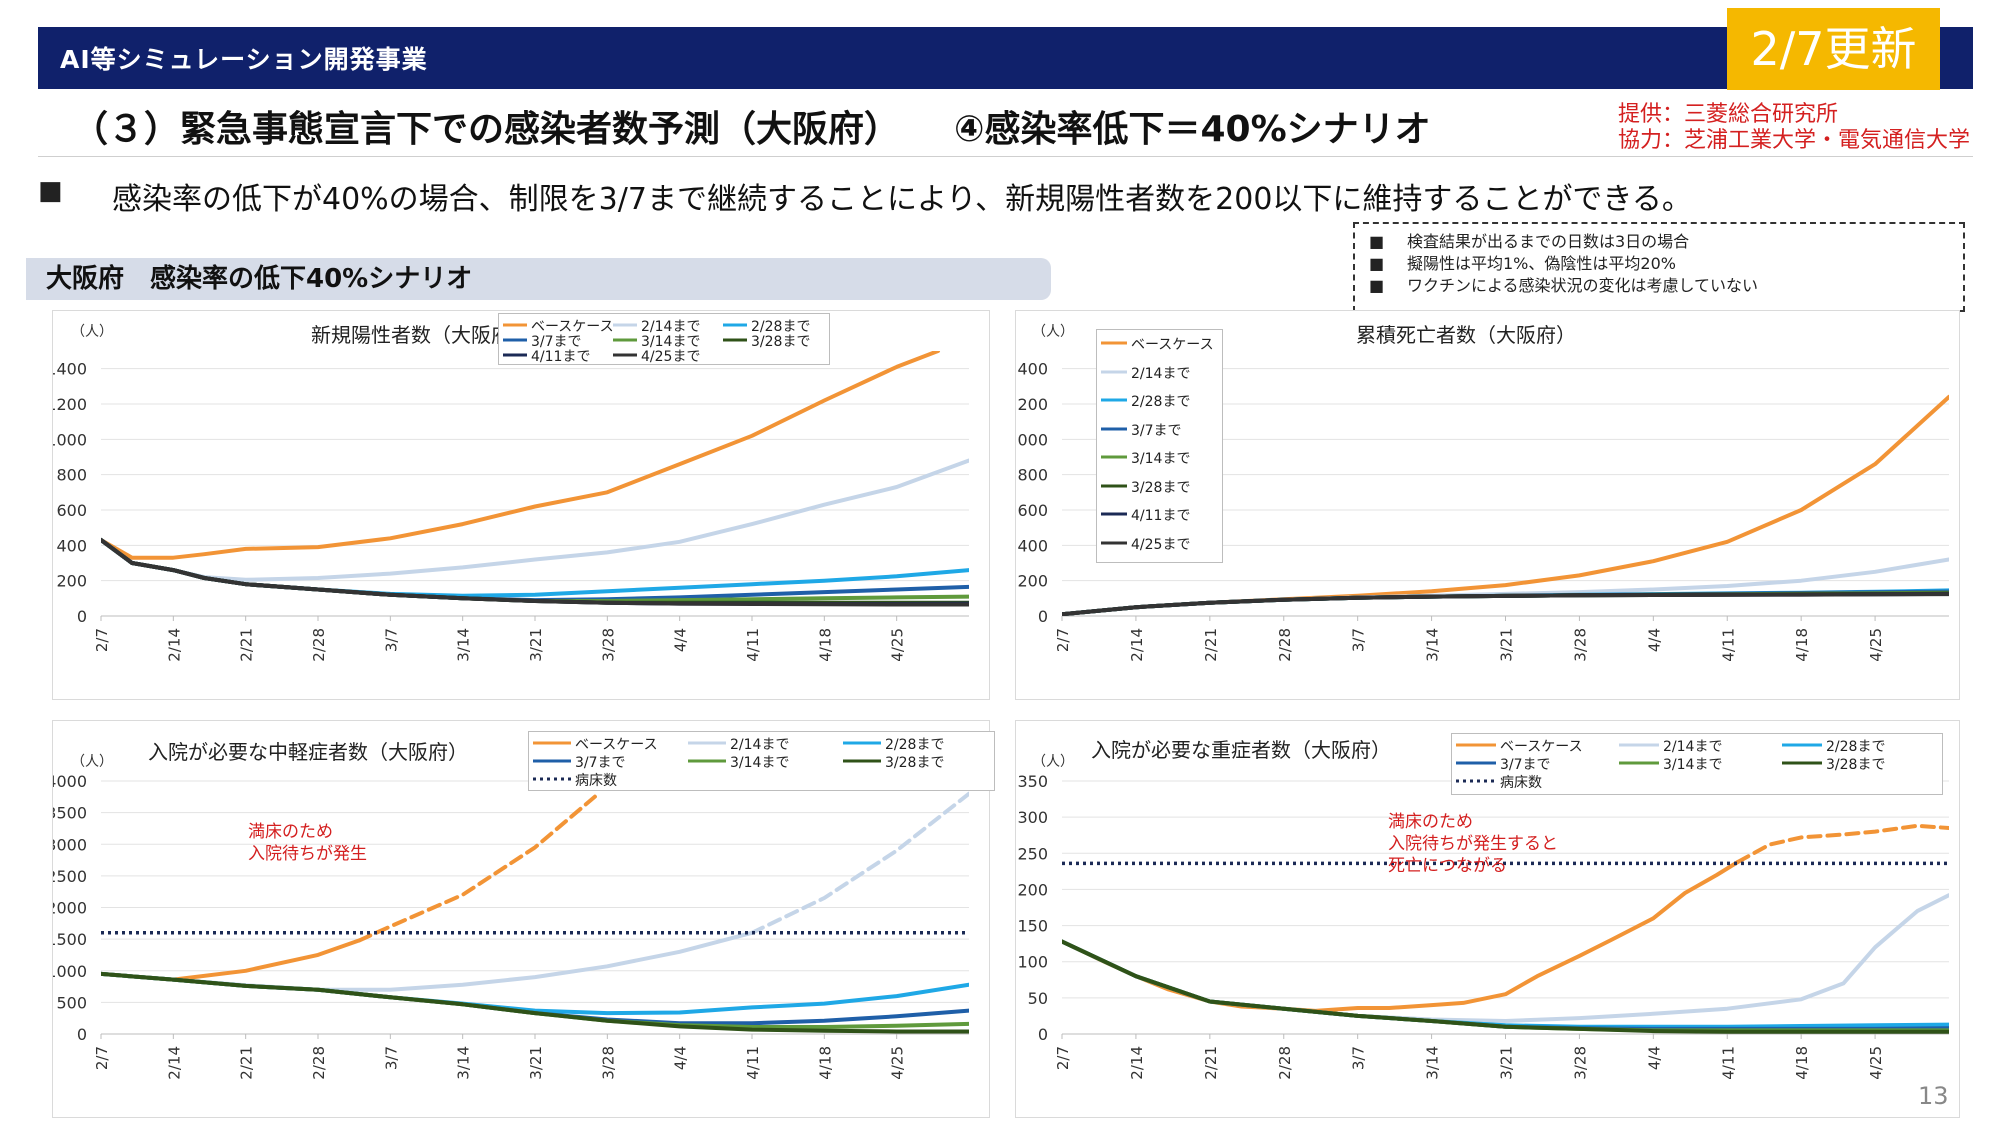 The width and height of the screenshot is (2000, 1125). What do you see at coordinates (1032, 404) in the screenshot?
I see `y-tick-label: 1200` at bounding box center [1032, 404].